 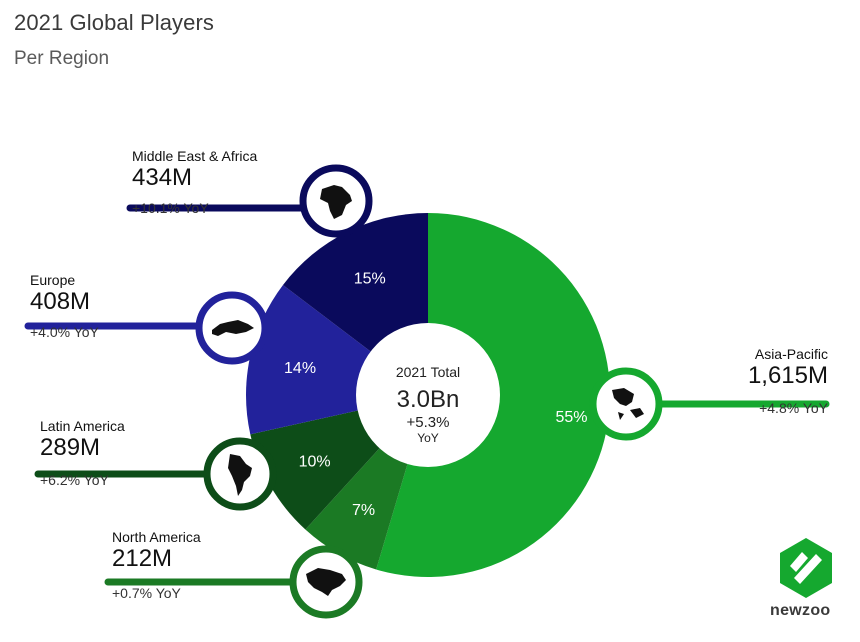 What do you see at coordinates (195, 156) in the screenshot?
I see `region-name: Middle East & Africa` at bounding box center [195, 156].